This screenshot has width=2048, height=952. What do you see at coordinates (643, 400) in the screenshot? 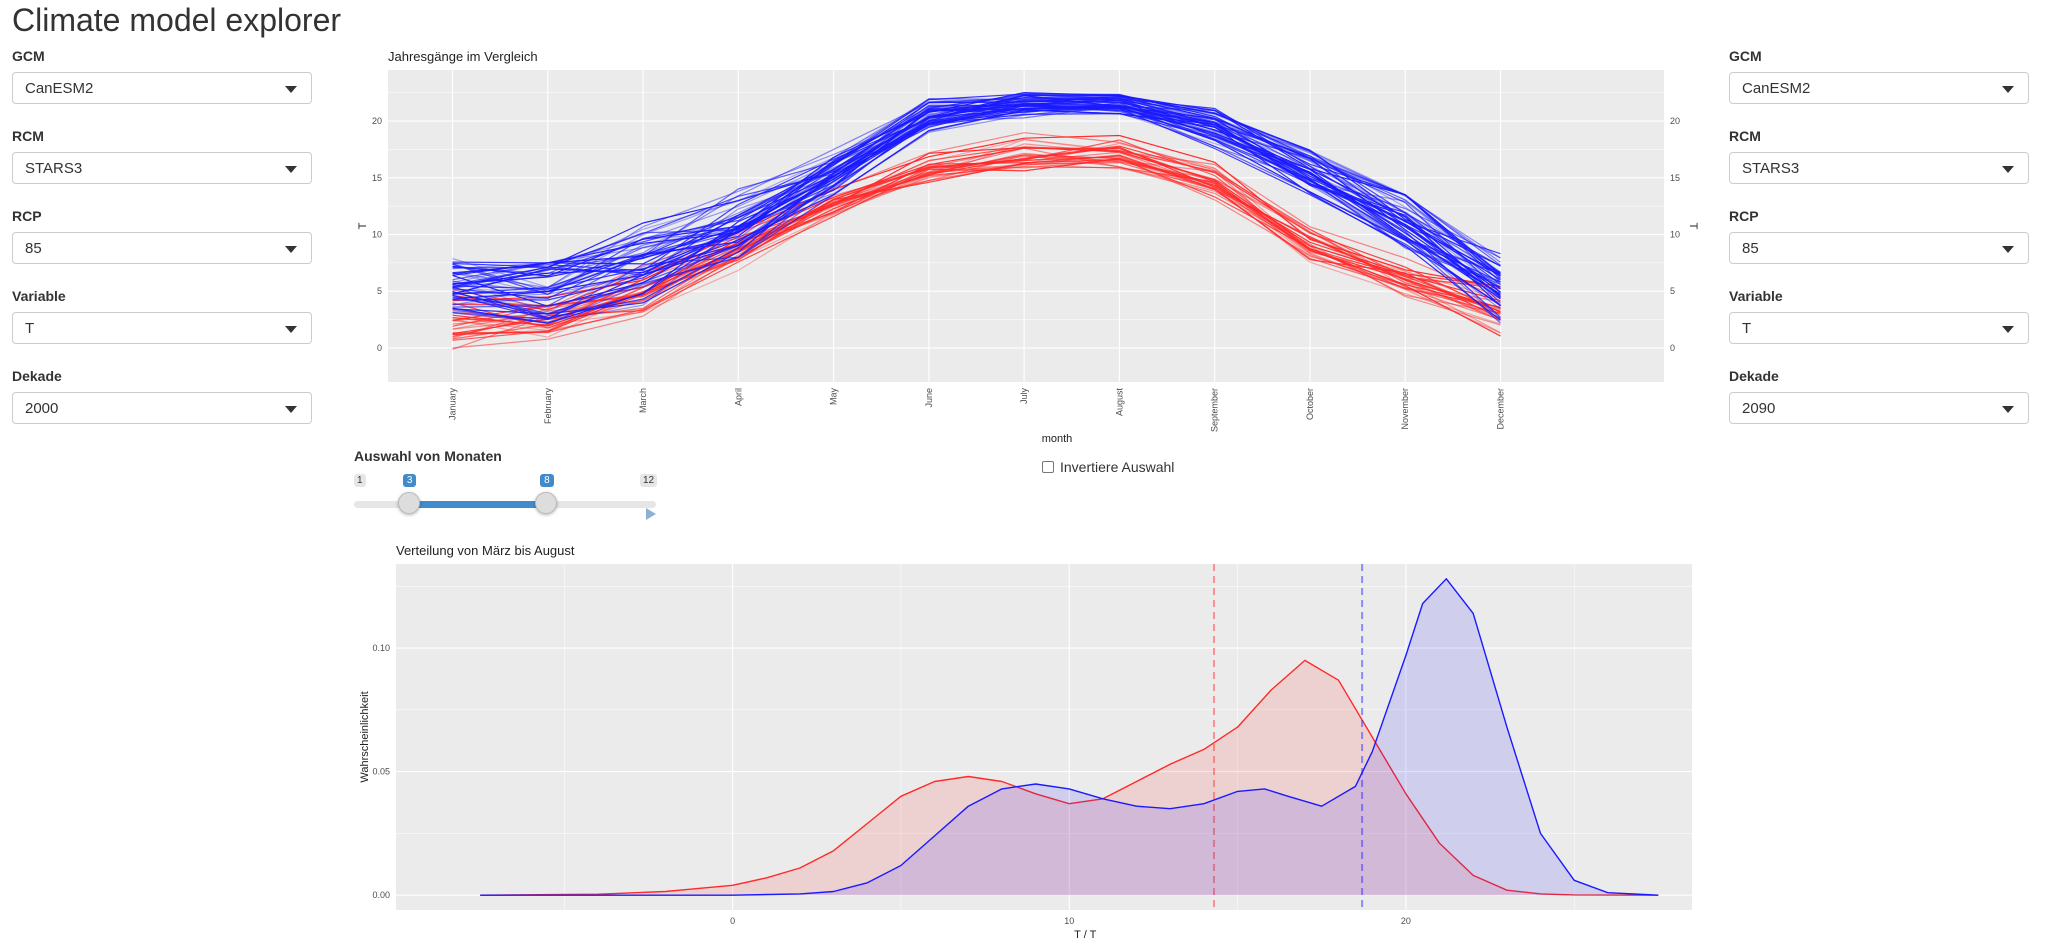
I see `x-tick-label: March` at bounding box center [643, 400].